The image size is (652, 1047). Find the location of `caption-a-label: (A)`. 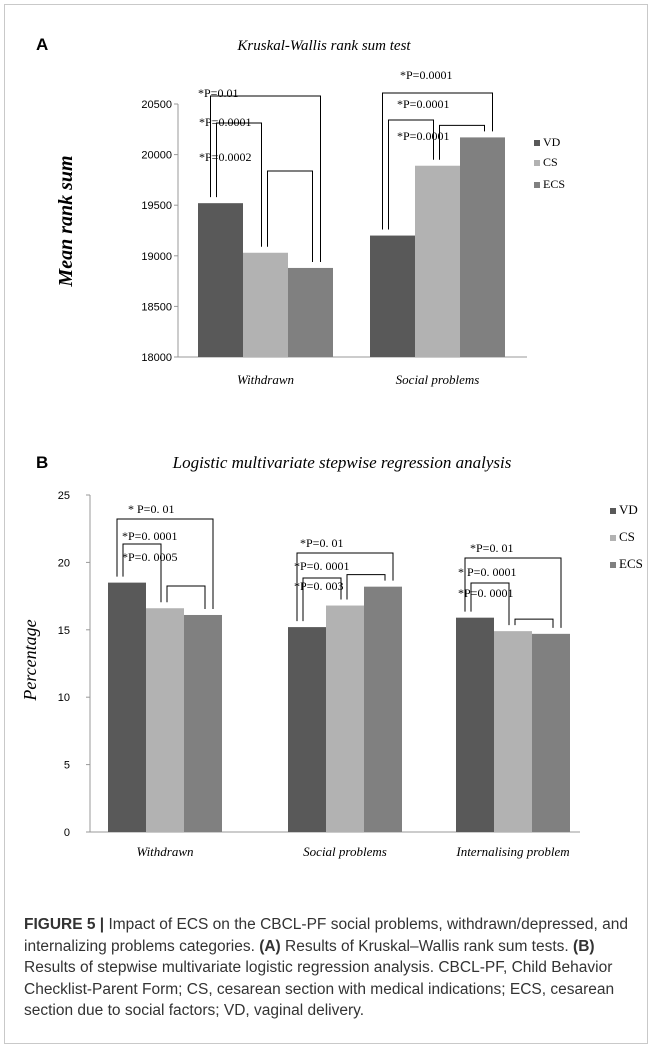

caption-a-label: (A) is located at coordinates (270, 946).